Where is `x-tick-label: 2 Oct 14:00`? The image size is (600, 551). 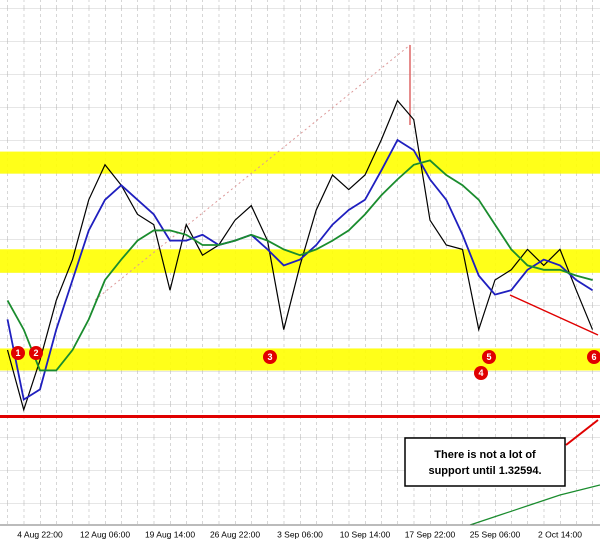
x-tick-label: 2 Oct 14:00 is located at coordinates (560, 534).